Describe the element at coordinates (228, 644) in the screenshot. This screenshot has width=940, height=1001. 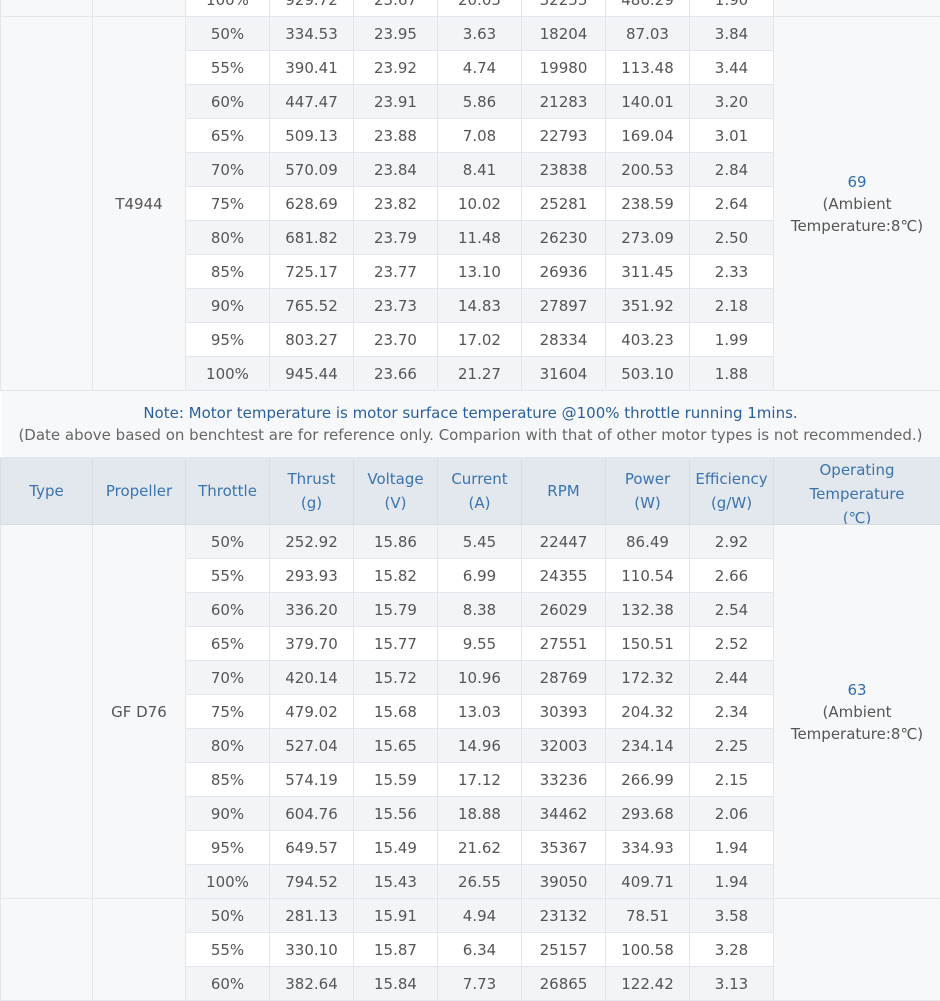
I see `throttle-cell: 65%` at that location.